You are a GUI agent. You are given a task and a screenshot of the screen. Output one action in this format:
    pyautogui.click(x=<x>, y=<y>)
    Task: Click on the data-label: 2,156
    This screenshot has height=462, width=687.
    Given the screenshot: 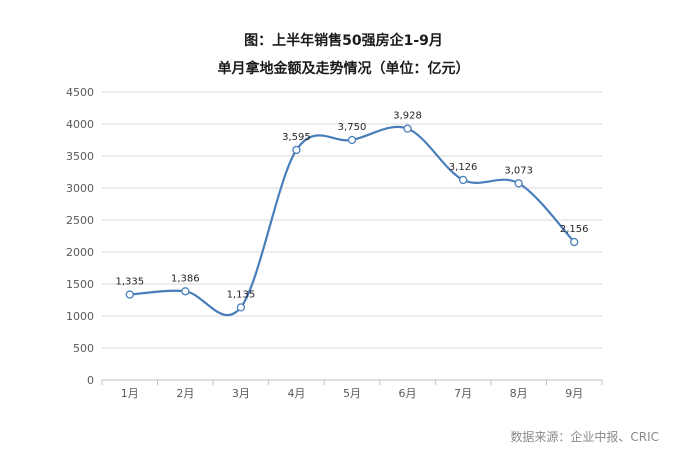 What is the action you would take?
    pyautogui.click(x=574, y=229)
    